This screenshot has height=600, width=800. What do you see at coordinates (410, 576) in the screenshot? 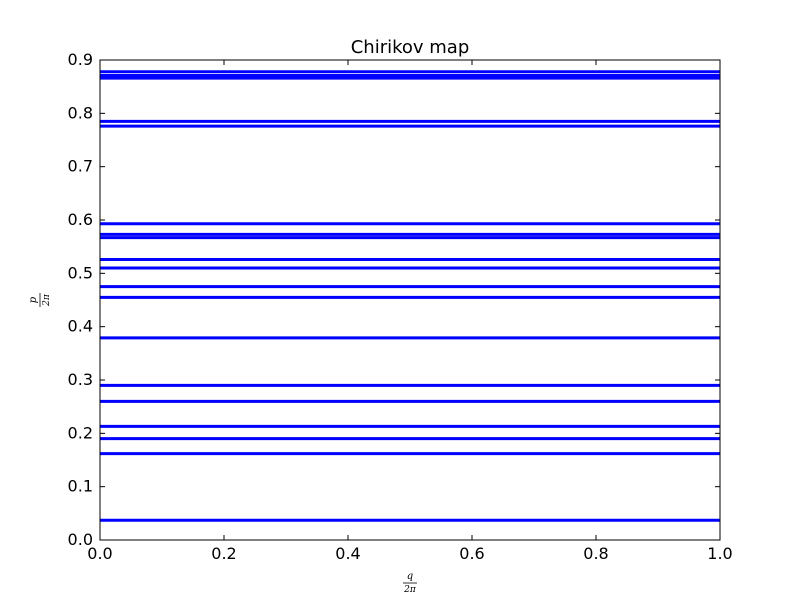
I see `x-axis-label-numerator: q` at bounding box center [410, 576].